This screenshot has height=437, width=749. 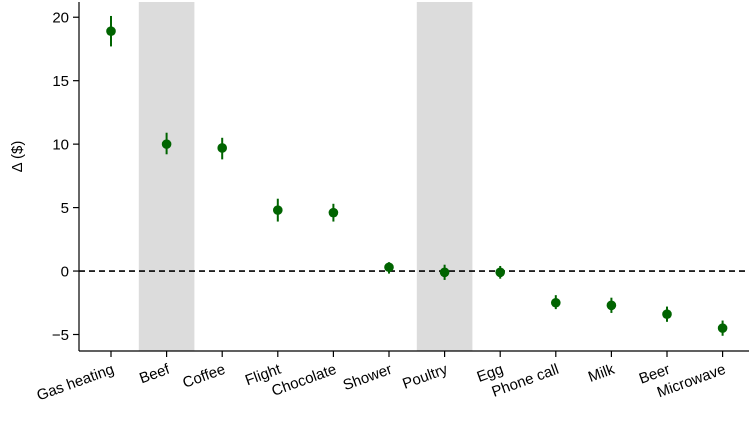 What do you see at coordinates (65, 208) in the screenshot?
I see `y-tick-label: 5` at bounding box center [65, 208].